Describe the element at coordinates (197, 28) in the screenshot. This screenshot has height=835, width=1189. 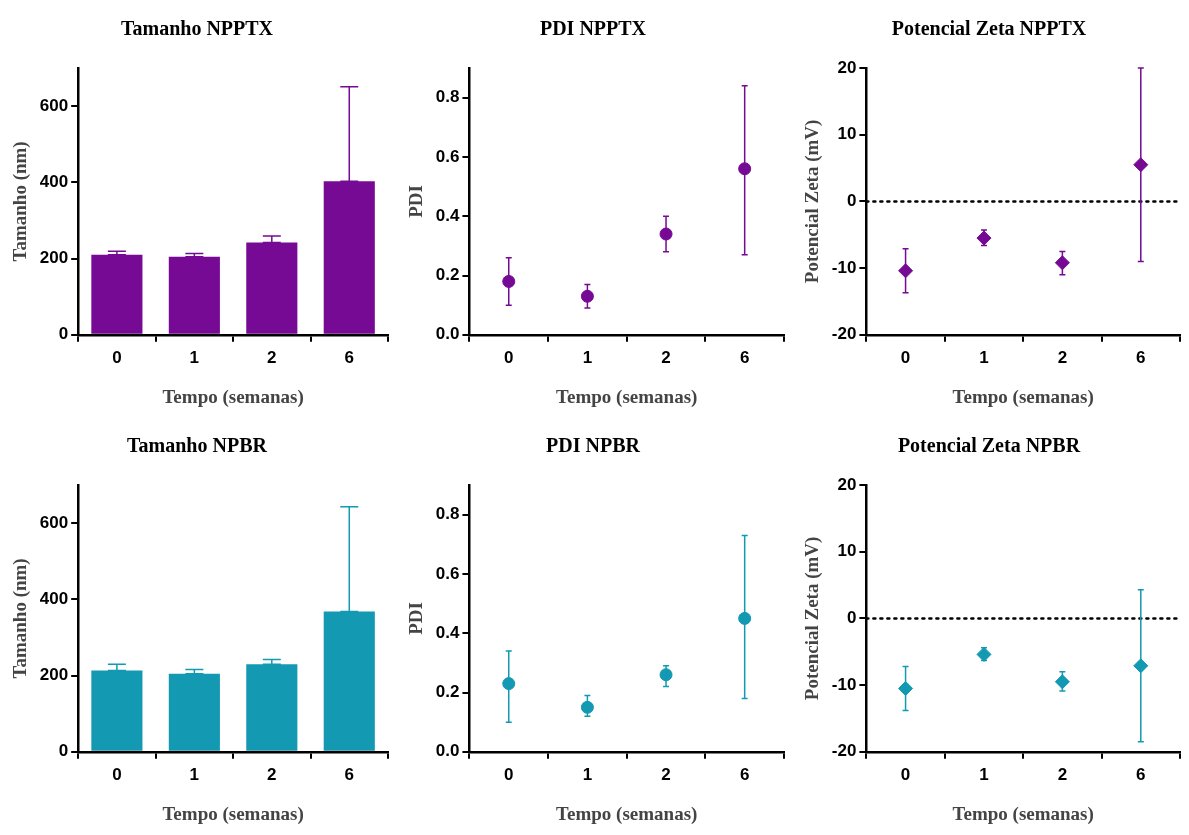
I see `chart-title: Tamanho NPPTX` at that location.